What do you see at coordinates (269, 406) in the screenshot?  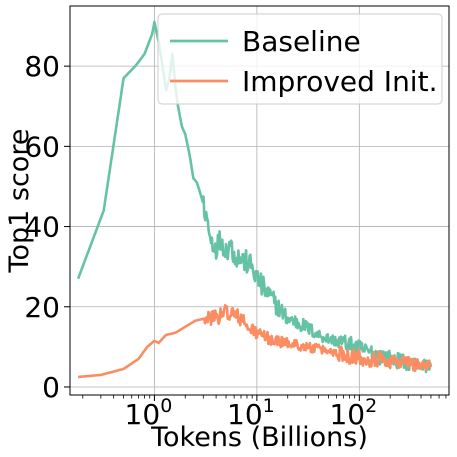 I see `x-tick-exponent: 1` at bounding box center [269, 406].